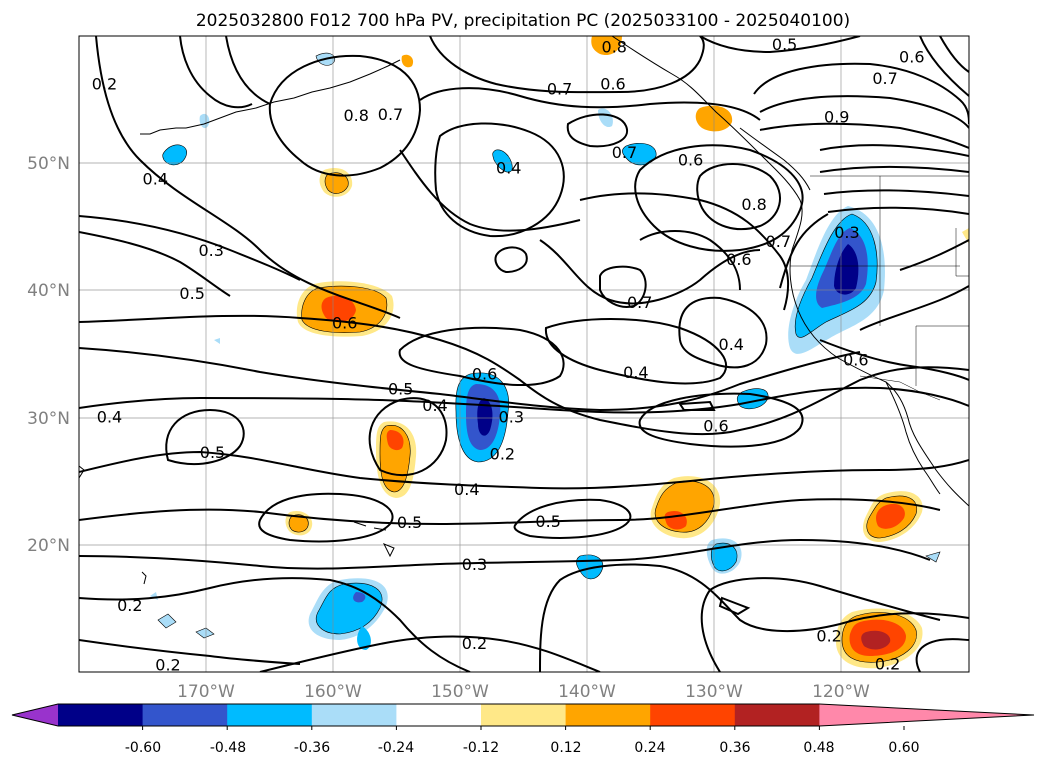  I want to click on colorbar-tick-label: 0.12, so click(565, 748).